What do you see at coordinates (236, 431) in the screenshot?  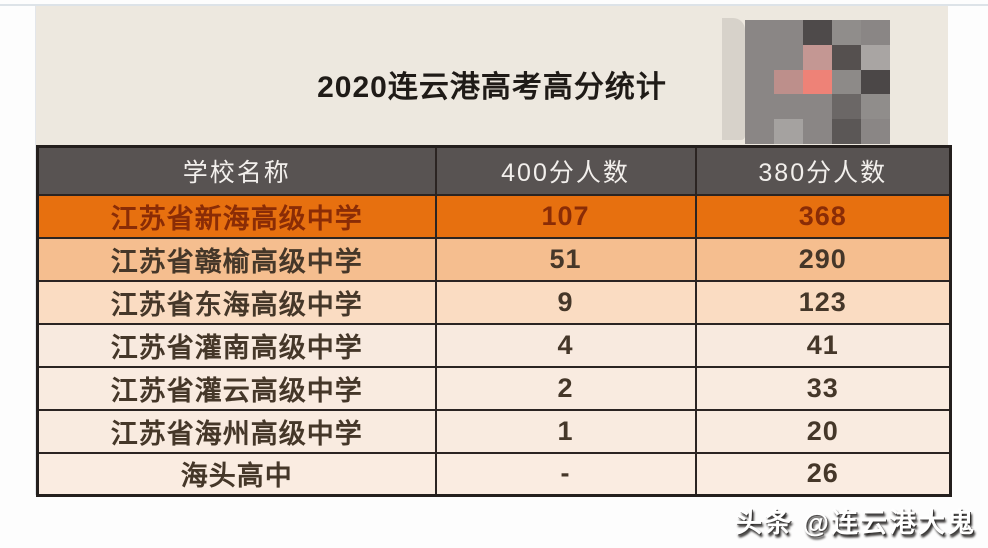 I see `school-cell: 江苏省海州高级中学` at bounding box center [236, 431].